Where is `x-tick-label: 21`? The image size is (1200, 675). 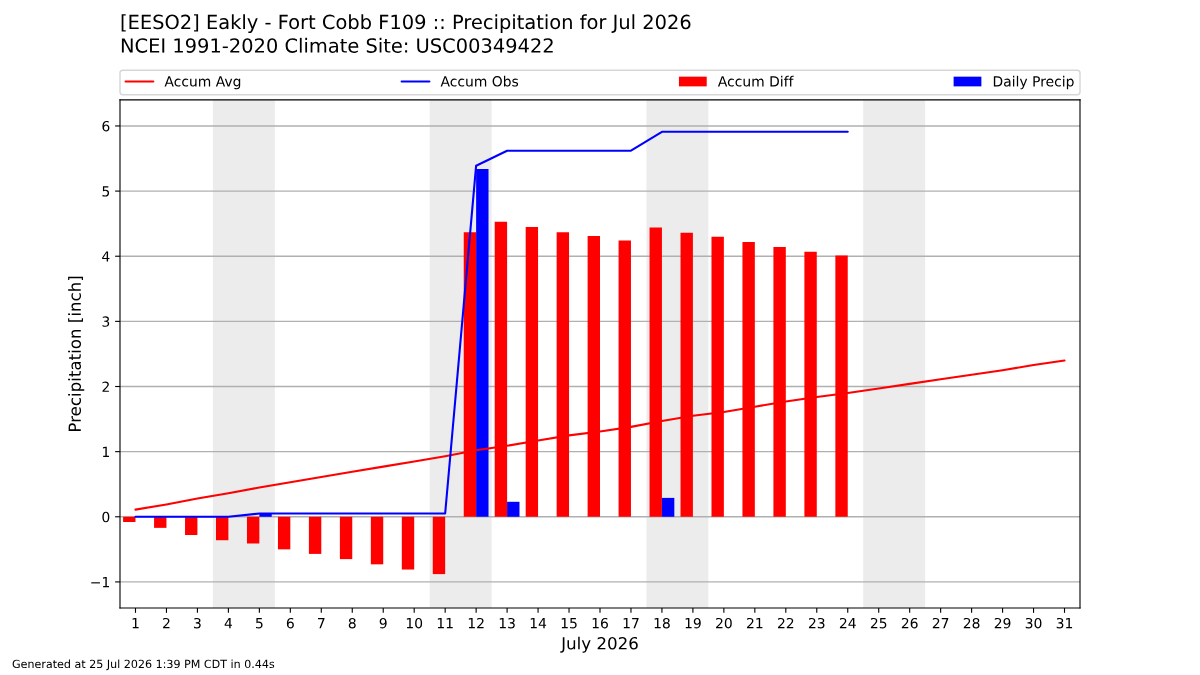 x-tick-label: 21 is located at coordinates (755, 623).